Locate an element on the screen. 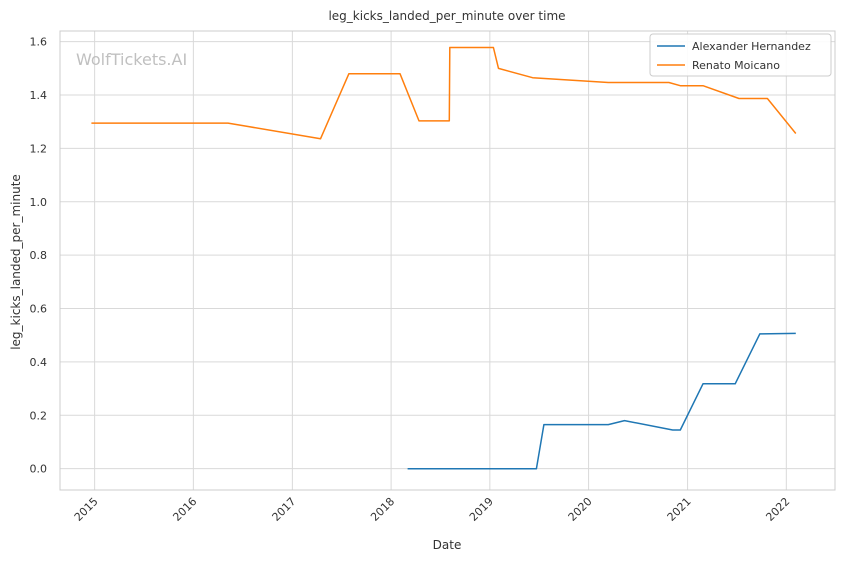 This screenshot has width=844, height=565. series-line-alexander-hernandez is located at coordinates (601, 401).